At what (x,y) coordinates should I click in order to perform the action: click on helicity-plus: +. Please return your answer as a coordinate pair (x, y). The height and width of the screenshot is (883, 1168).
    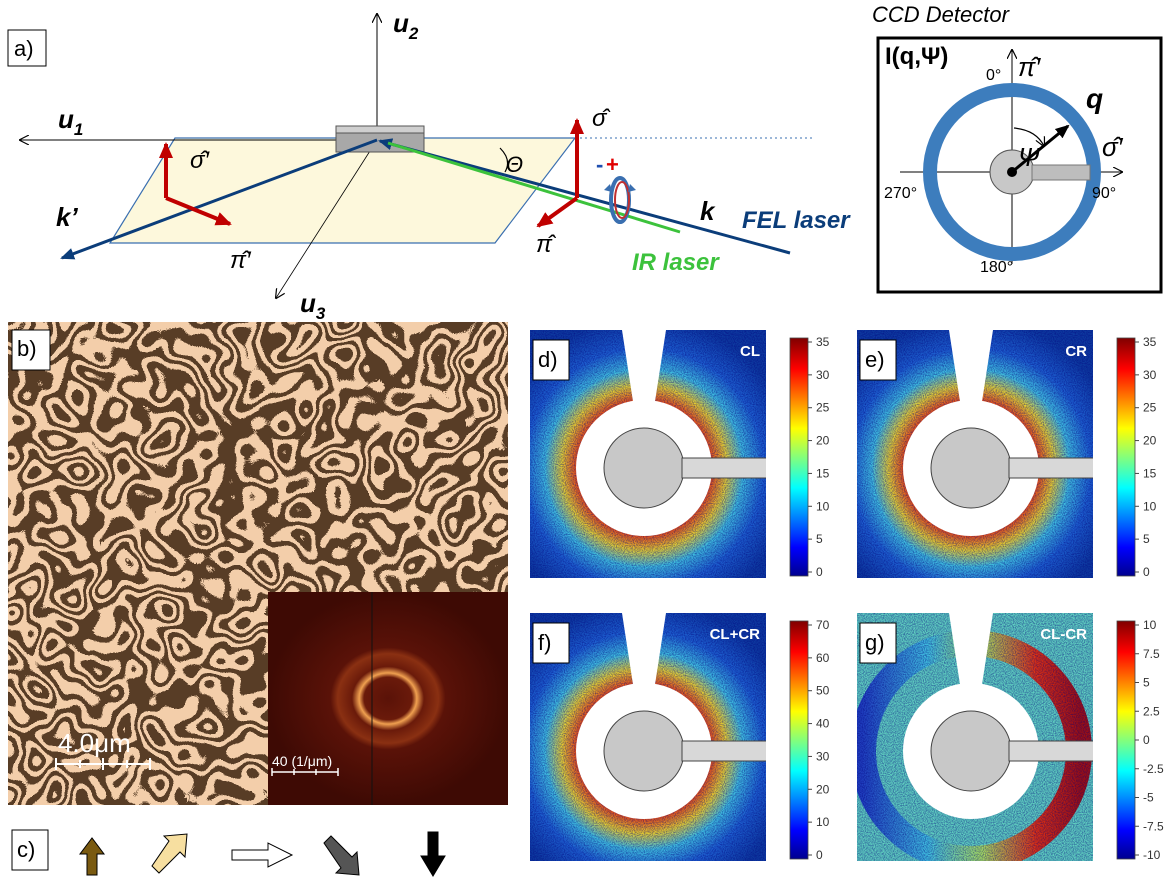
    Looking at the image, I should click on (612, 164).